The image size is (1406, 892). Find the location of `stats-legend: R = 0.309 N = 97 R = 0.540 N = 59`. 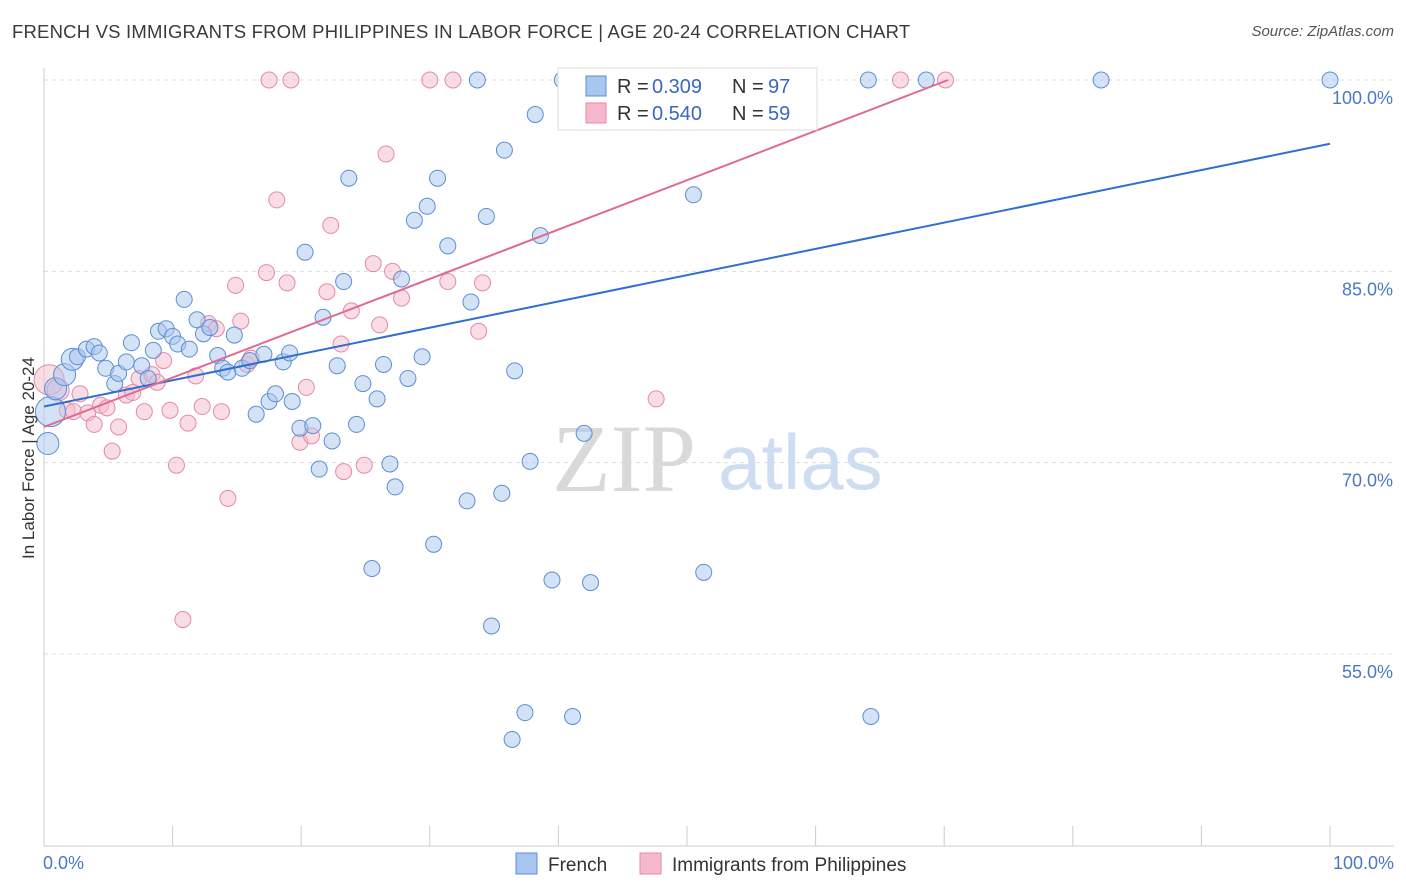

stats-legend: R = 0.309 N = 97 R = 0.540 N = 59 is located at coordinates (687, 99).